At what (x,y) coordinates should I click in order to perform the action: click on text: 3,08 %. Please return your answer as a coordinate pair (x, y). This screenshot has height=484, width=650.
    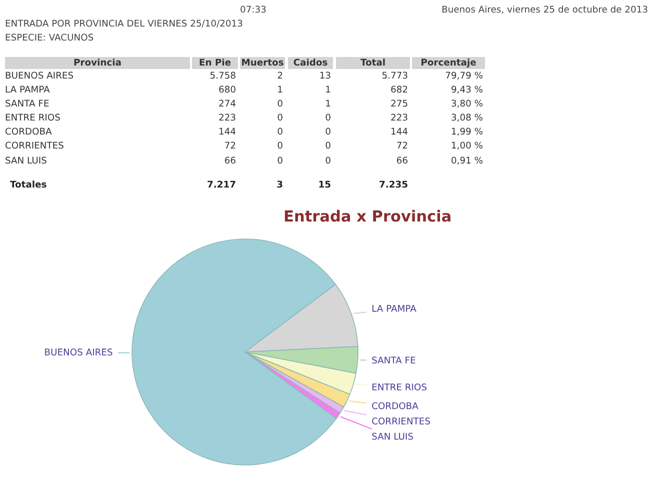
    Looking at the image, I should click on (467, 118).